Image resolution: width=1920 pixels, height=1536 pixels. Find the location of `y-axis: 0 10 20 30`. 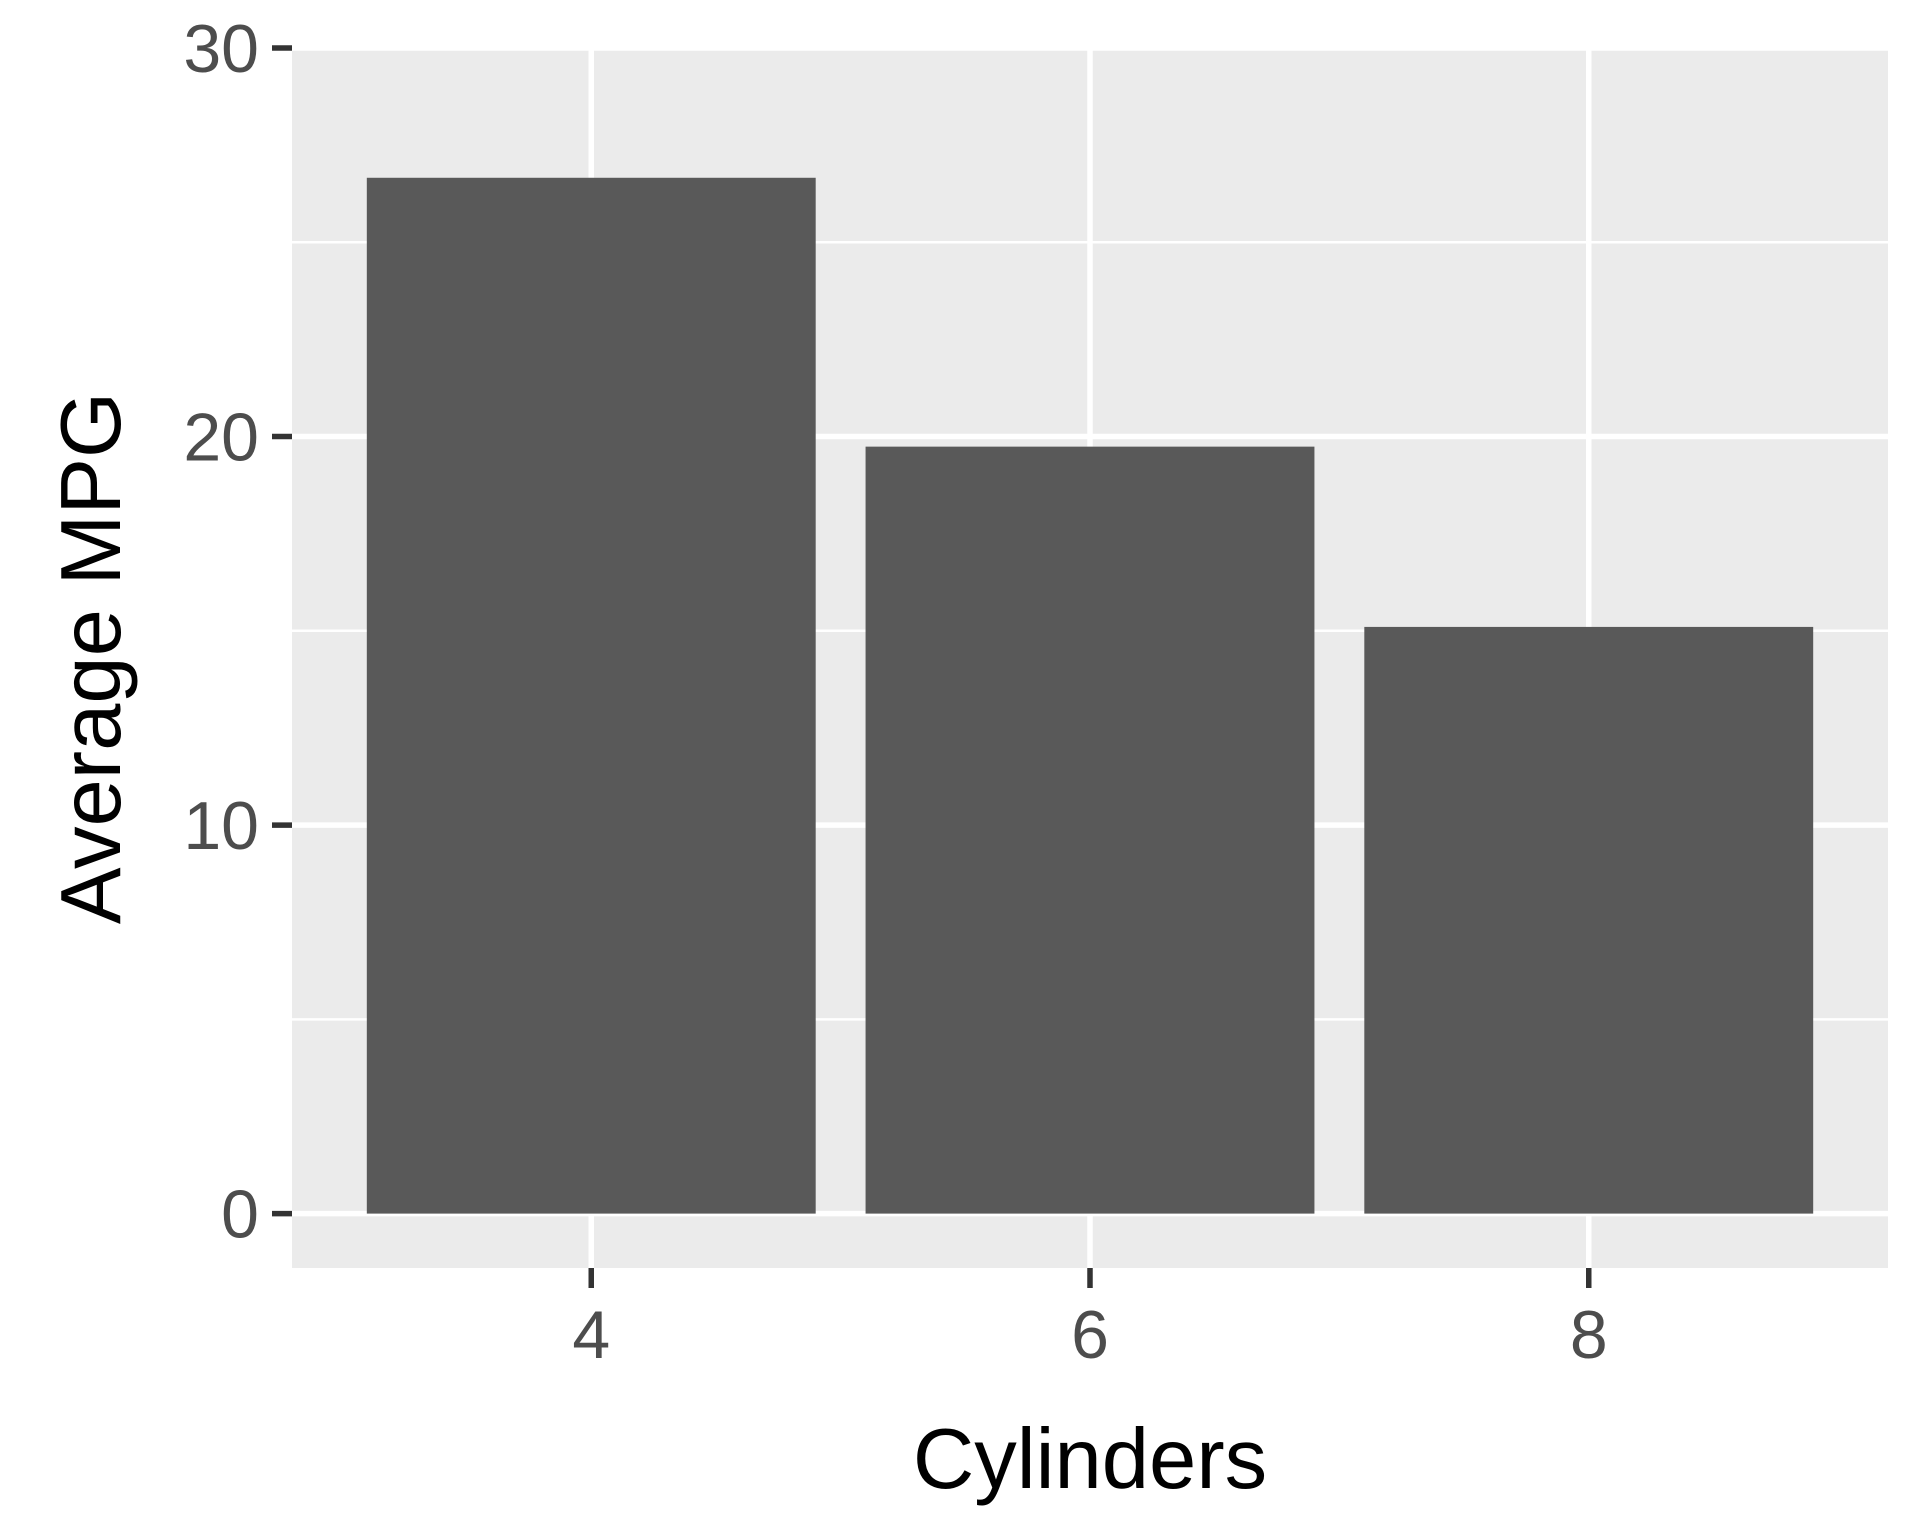

y-axis: 0 10 20 30 is located at coordinates (237, 632).